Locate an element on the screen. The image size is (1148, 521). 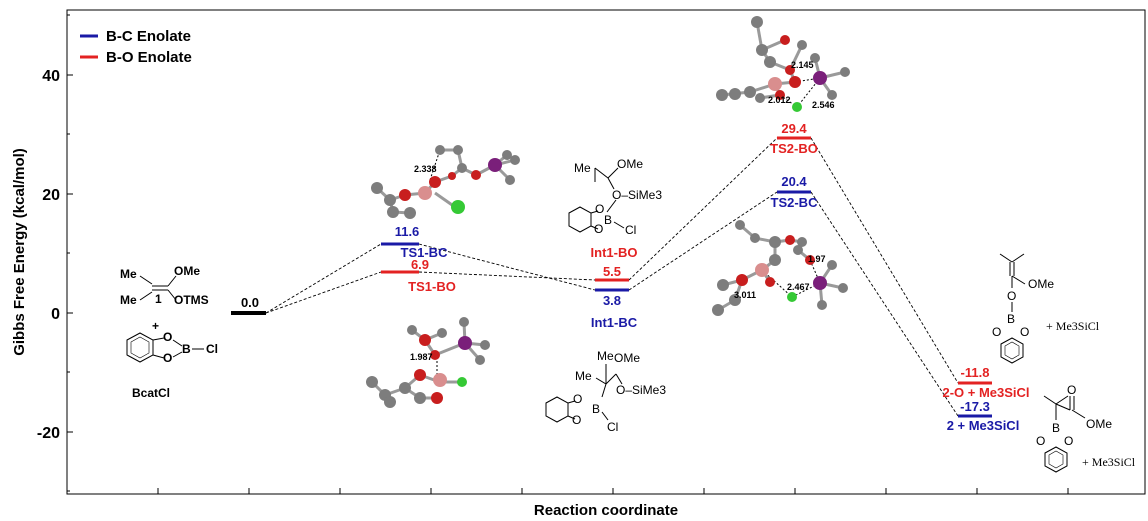
y-ticks is located at coordinates (70, 253).